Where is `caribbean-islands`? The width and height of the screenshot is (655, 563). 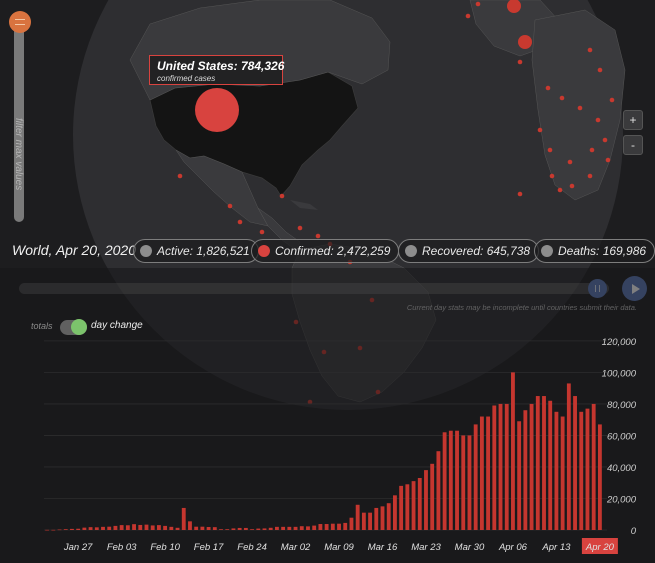 caribbean-islands is located at coordinates (304, 205).